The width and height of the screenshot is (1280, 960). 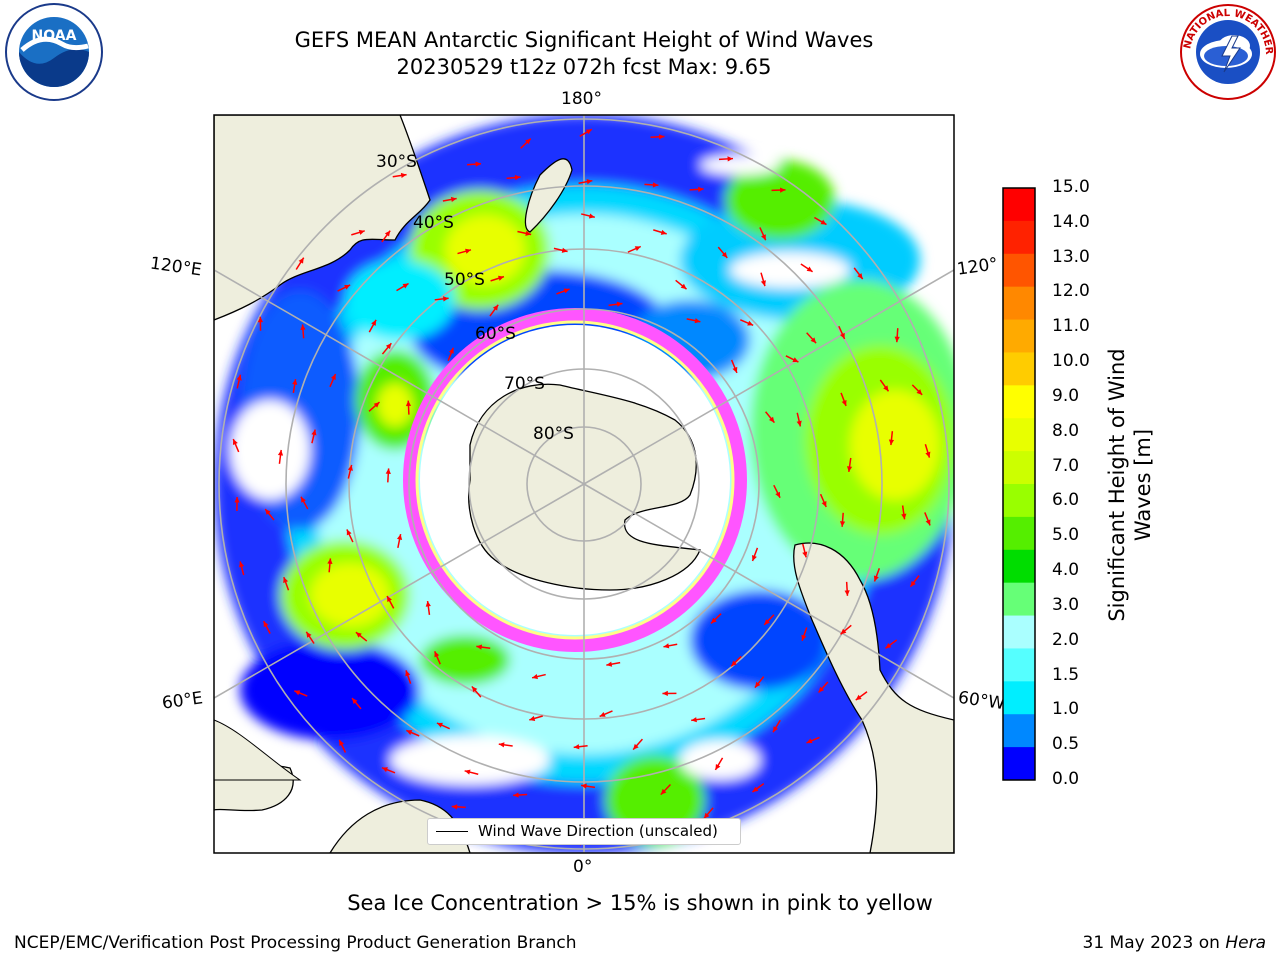 What do you see at coordinates (581, 99) in the screenshot?
I see `lon-label-180: 180°` at bounding box center [581, 99].